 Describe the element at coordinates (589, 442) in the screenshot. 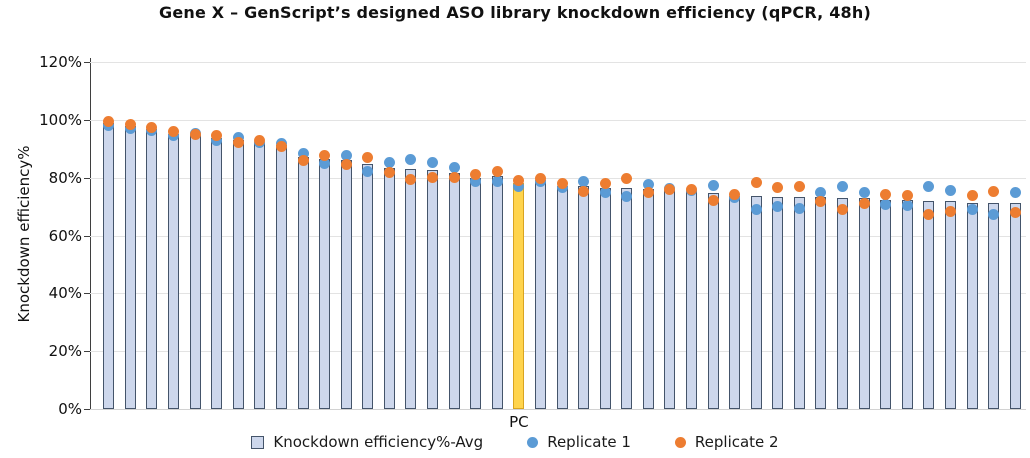

I see `legend-label-replicate-1: Replicate 1` at that location.